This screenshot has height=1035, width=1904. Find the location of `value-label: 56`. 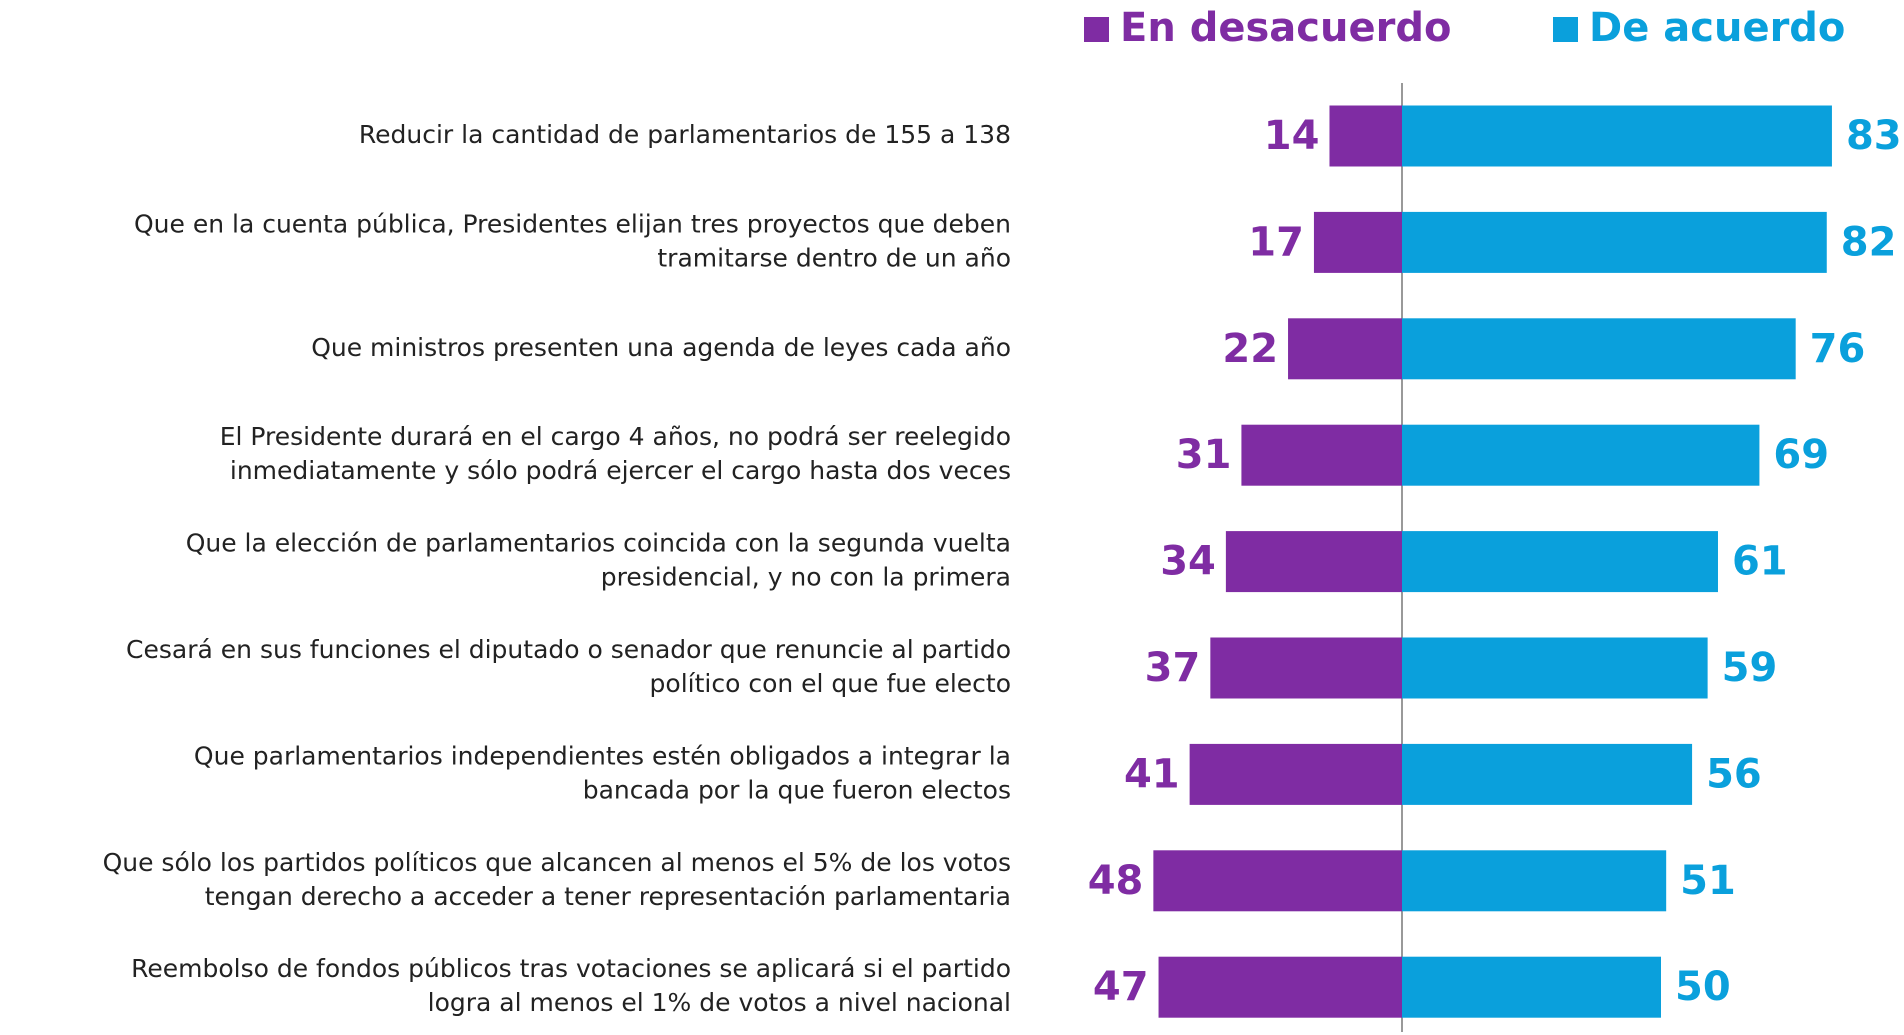

value-label: 56 is located at coordinates (1734, 774).